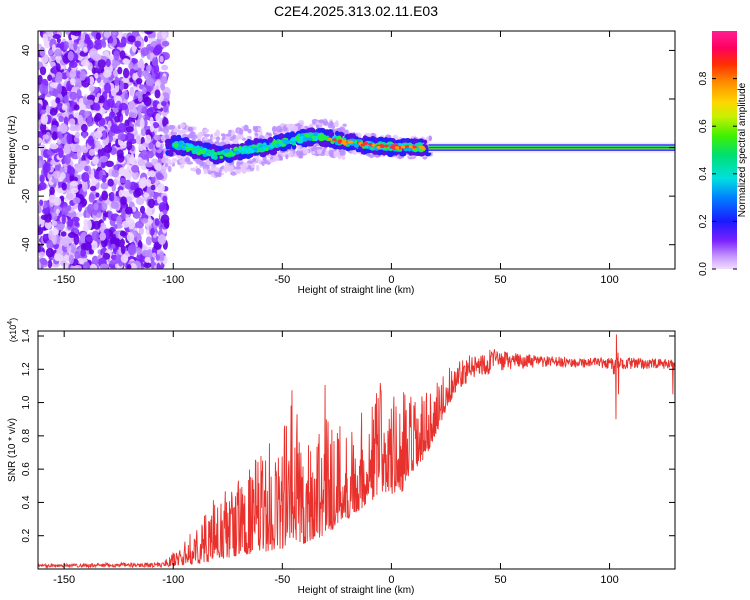  Describe the element at coordinates (26, 336) in the screenshot. I see `snr-y-tick-label: 1.4` at that location.